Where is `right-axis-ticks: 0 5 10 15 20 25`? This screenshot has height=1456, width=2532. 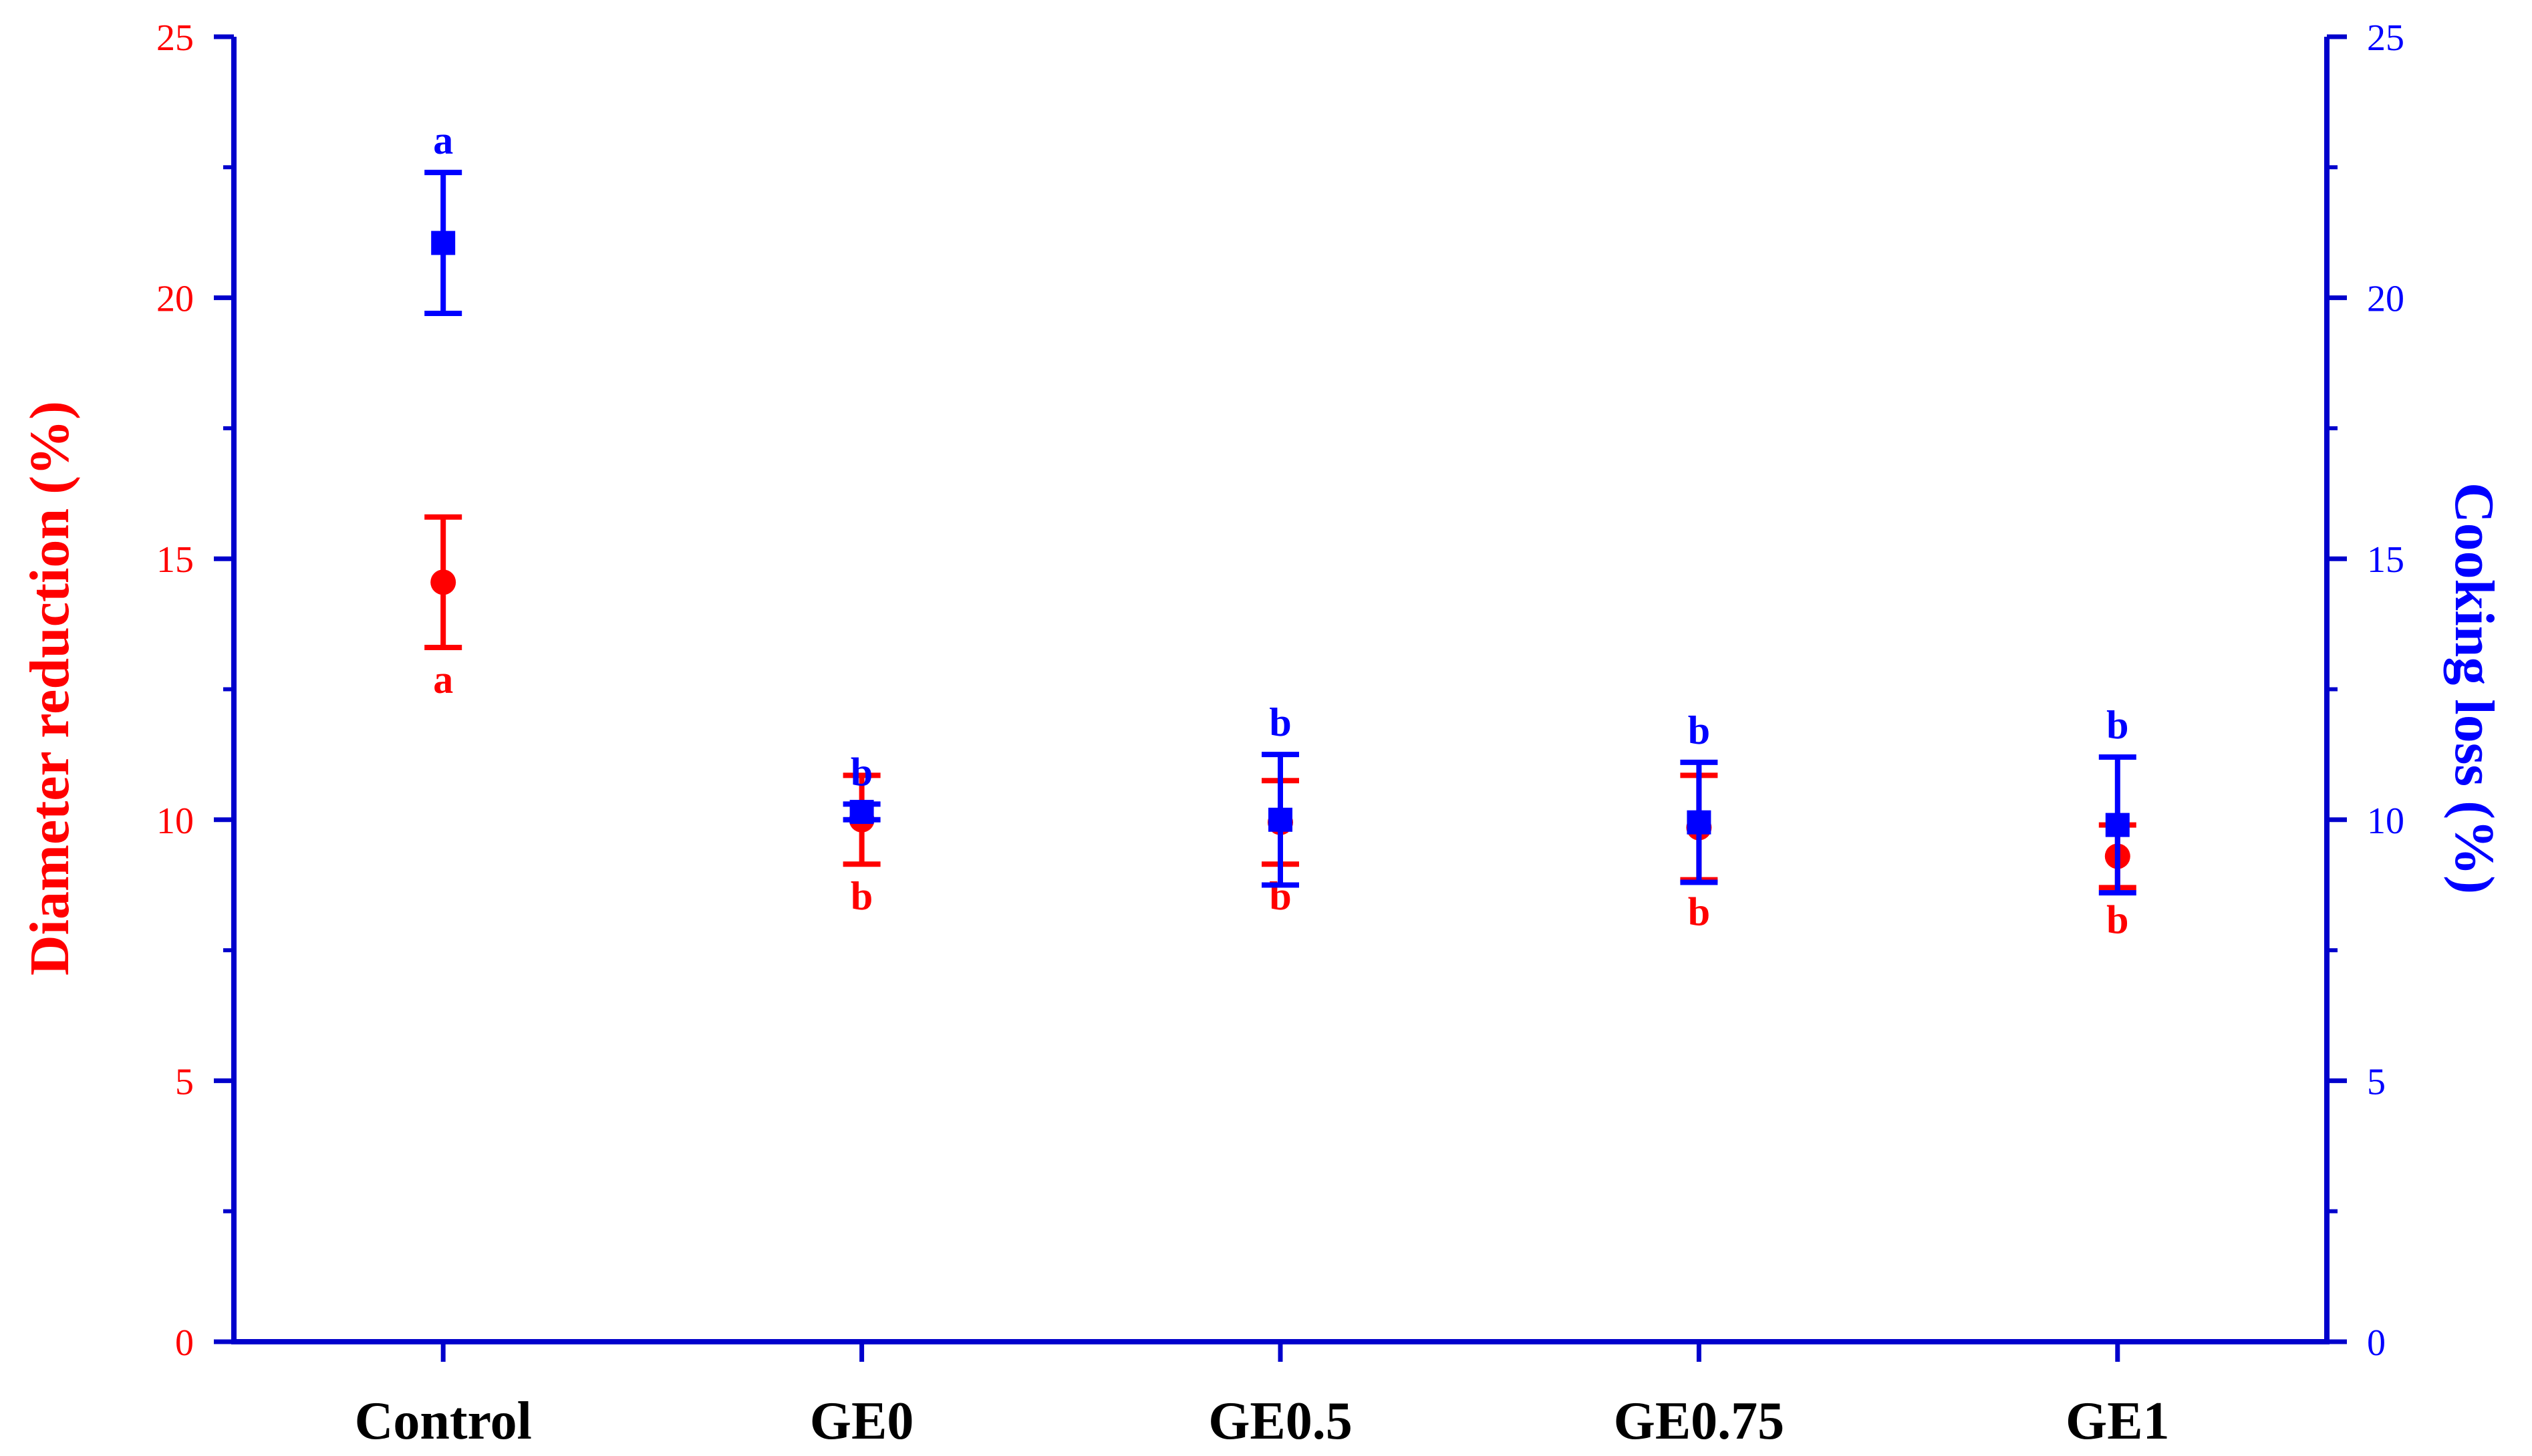
right-axis-ticks: 0 5 10 15 20 25 is located at coordinates (2366, 690).